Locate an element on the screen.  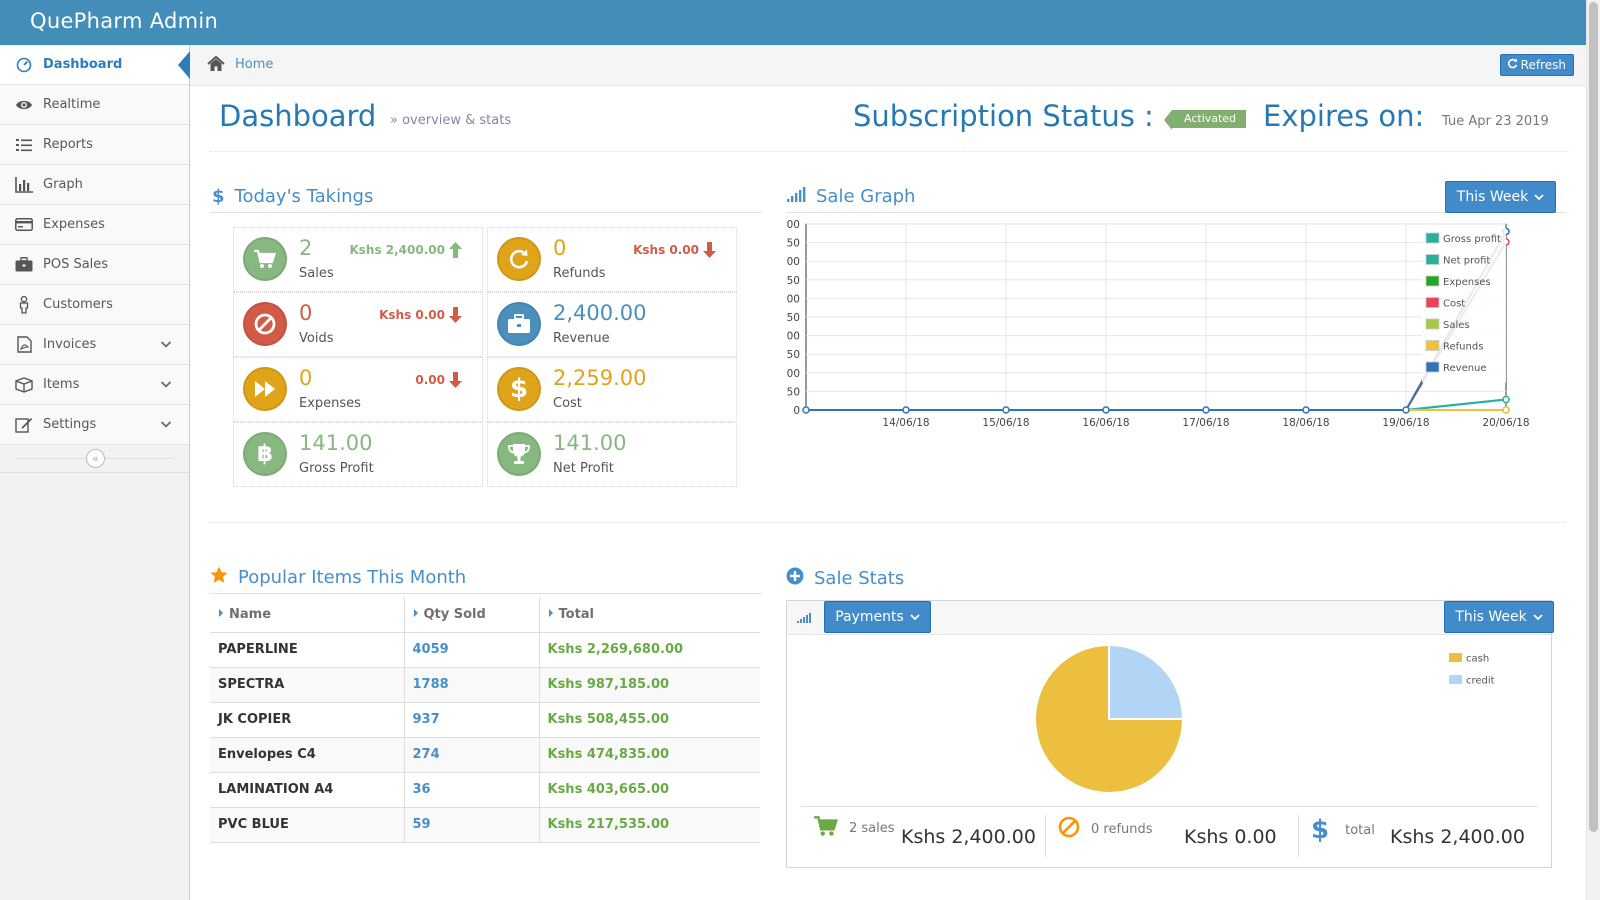
column-header-total: Total is located at coordinates (649, 615).